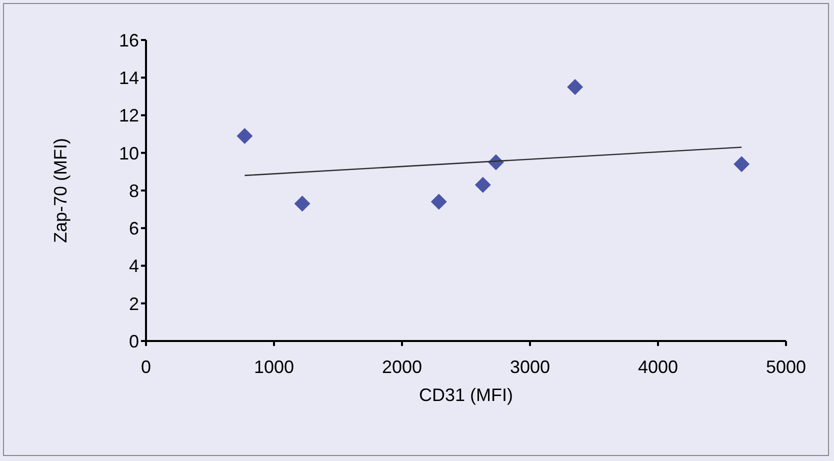  I want to click on x-tick-label: 2000, so click(402, 366).